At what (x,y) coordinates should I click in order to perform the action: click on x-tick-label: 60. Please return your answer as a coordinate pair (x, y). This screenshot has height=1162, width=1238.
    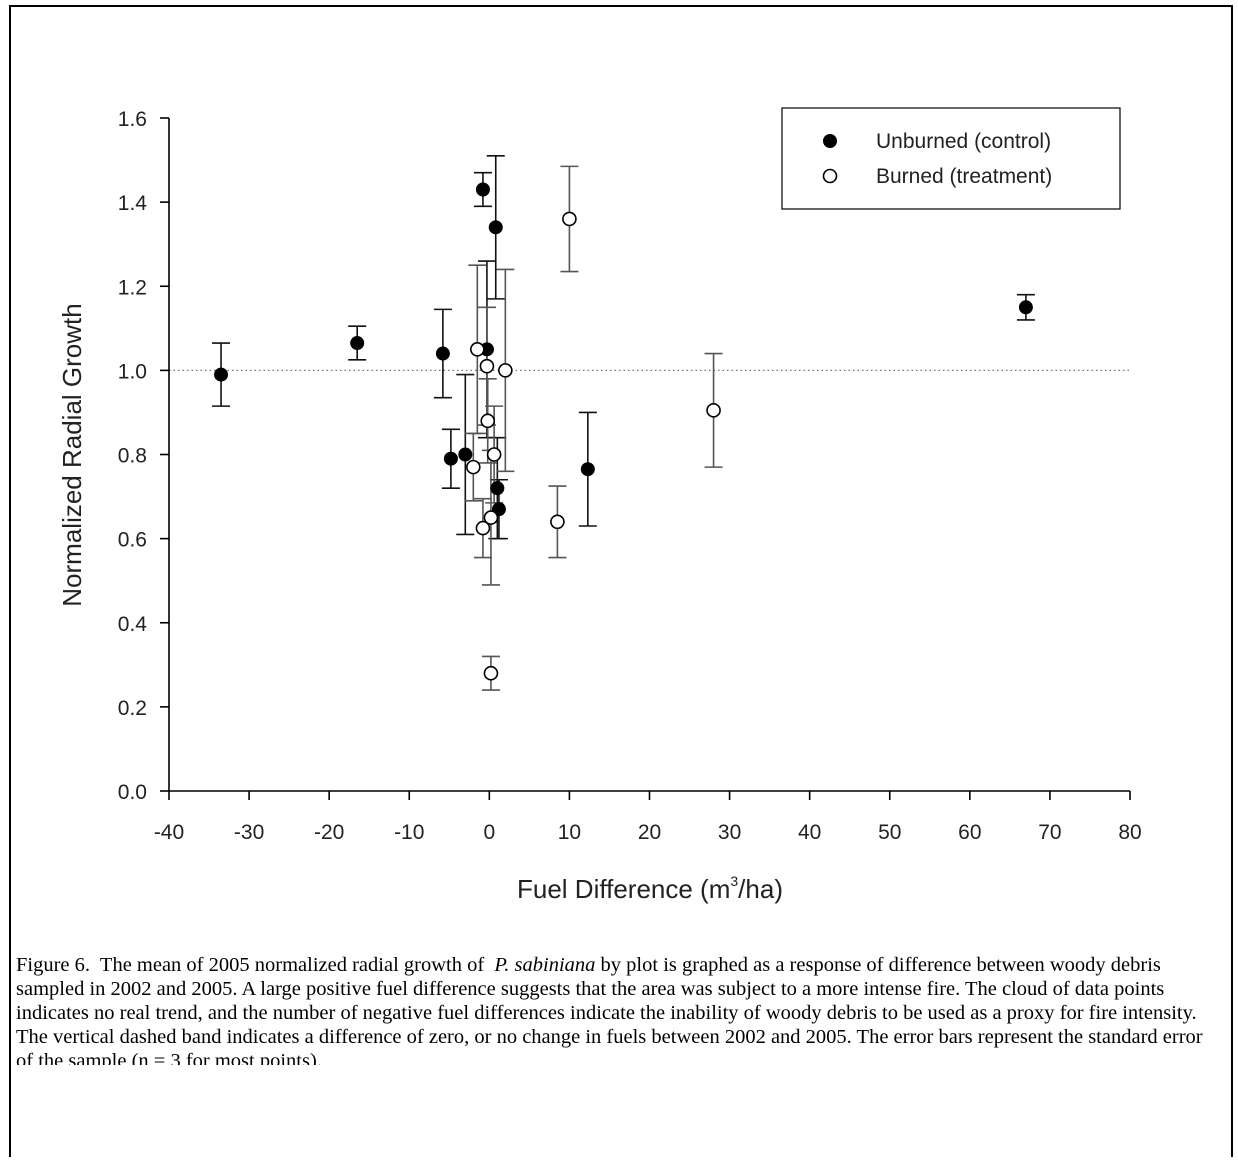
    Looking at the image, I should click on (969, 832).